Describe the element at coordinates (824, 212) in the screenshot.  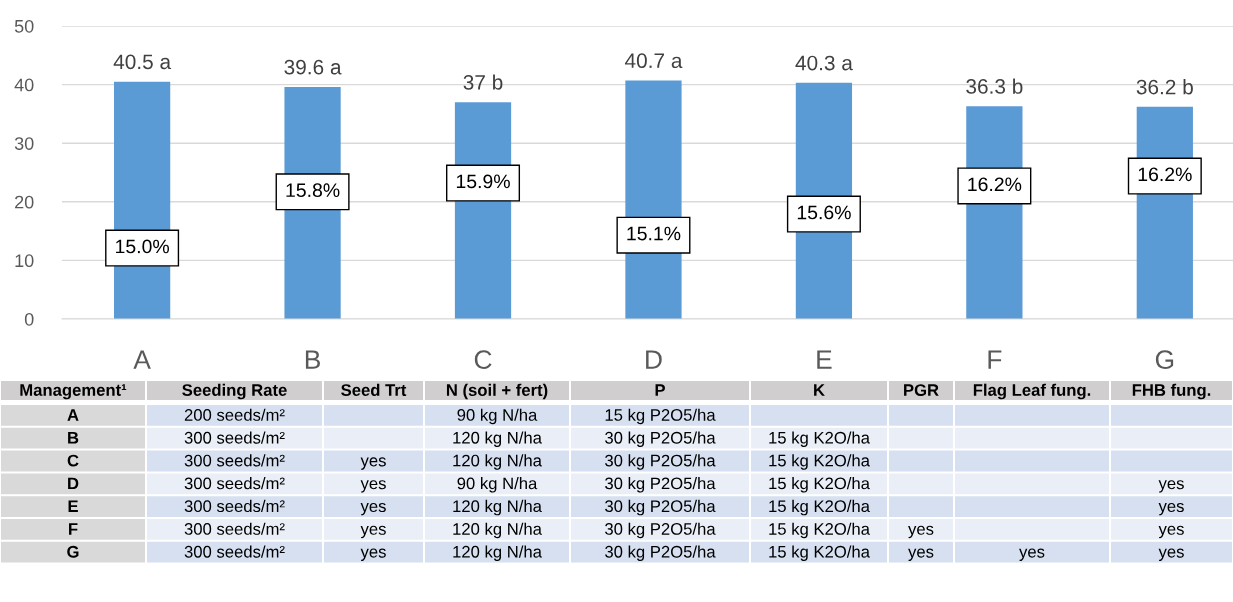
I see `annotation: 15.6%` at that location.